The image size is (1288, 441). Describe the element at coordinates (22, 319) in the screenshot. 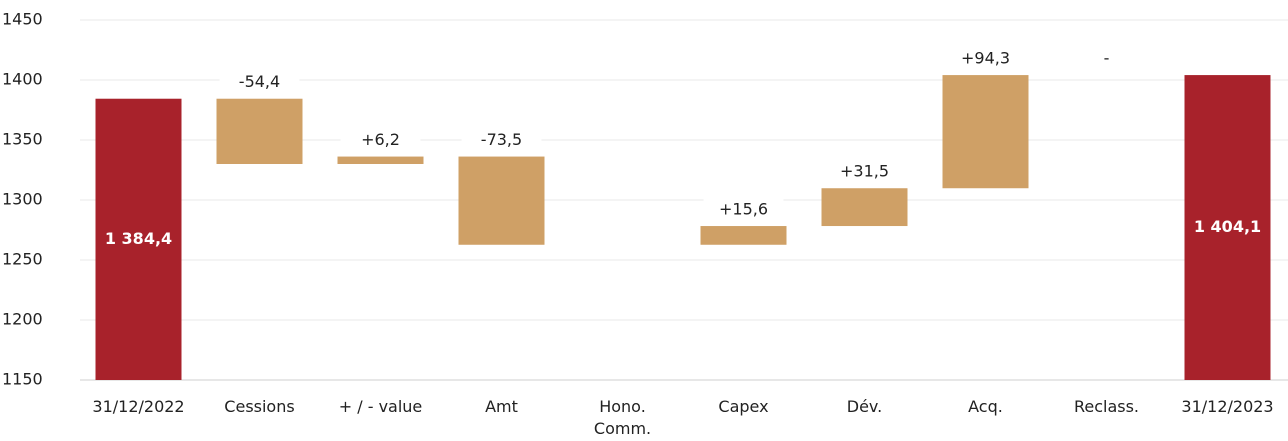

I see `y-tick-label: 1200` at that location.